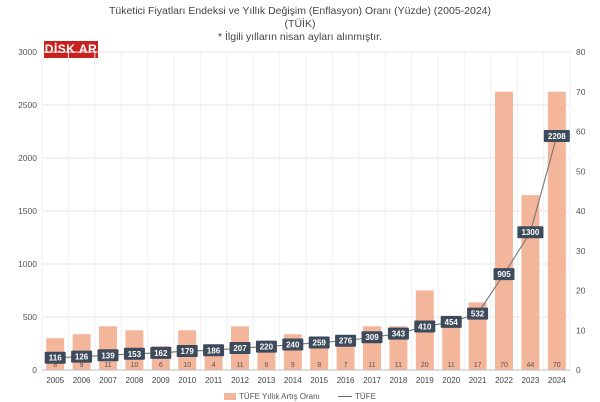 The image size is (600, 402). I want to click on line-value-label: 207, so click(240, 348).